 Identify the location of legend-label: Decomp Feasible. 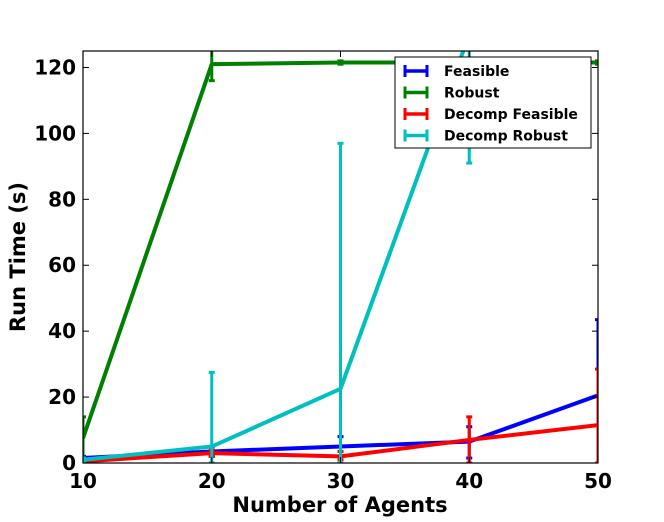
(511, 115).